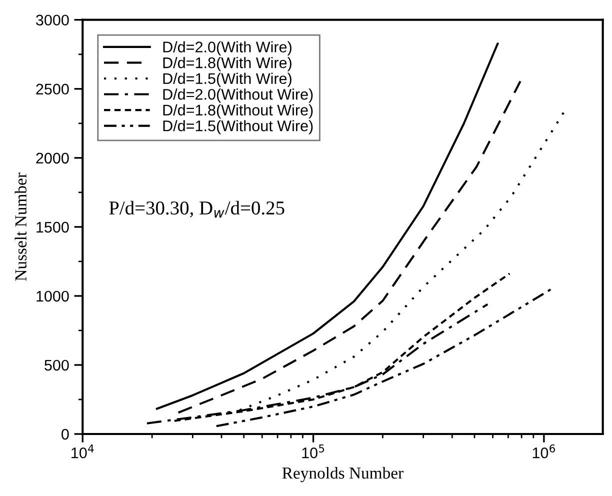 This screenshot has width=612, height=496. What do you see at coordinates (52, 20) in the screenshot?
I see `y-tick-label: 3000` at bounding box center [52, 20].